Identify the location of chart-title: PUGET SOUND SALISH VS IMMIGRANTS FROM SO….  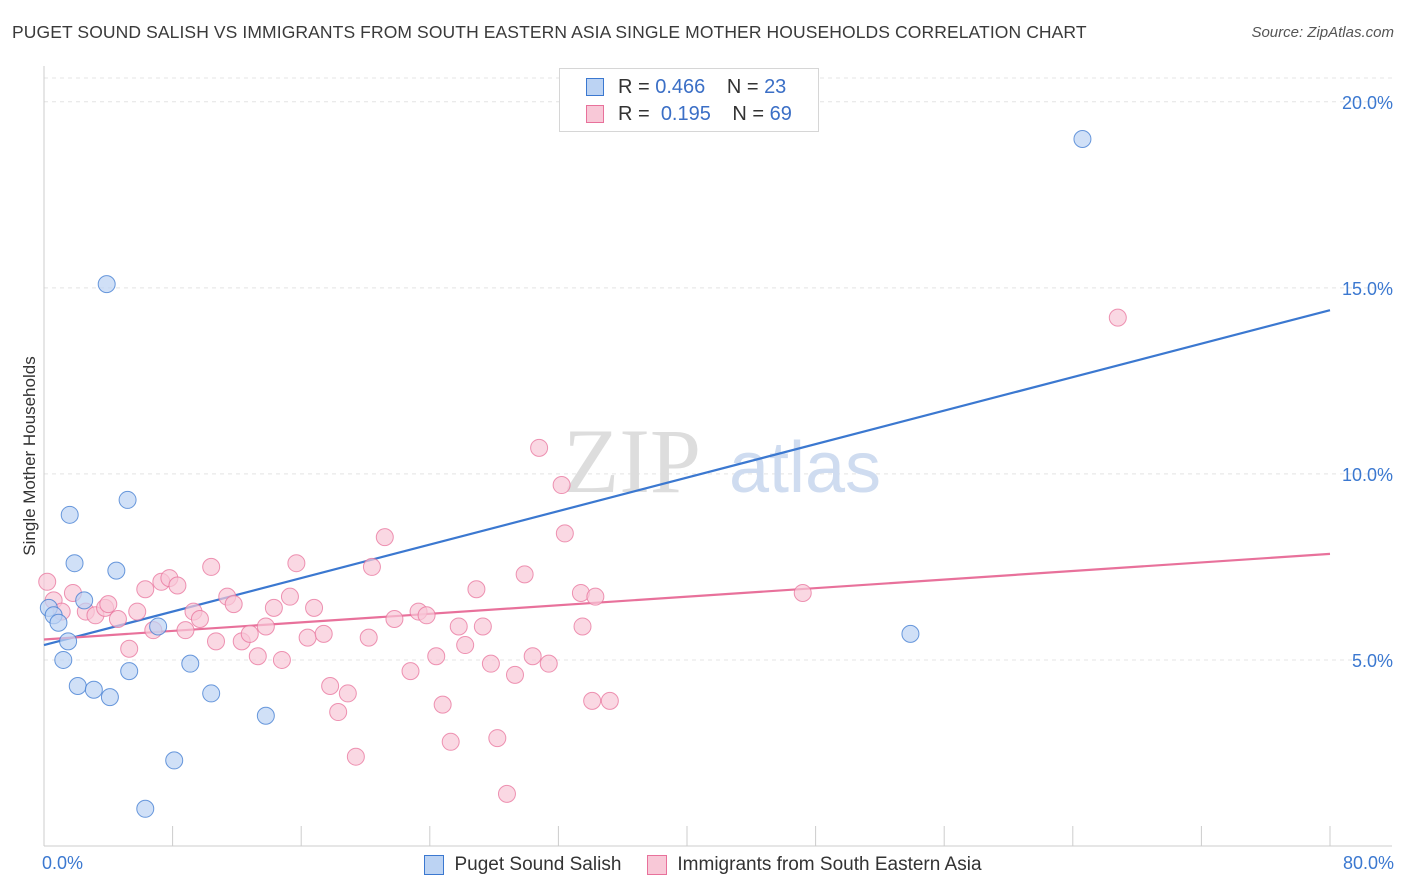
(549, 32).